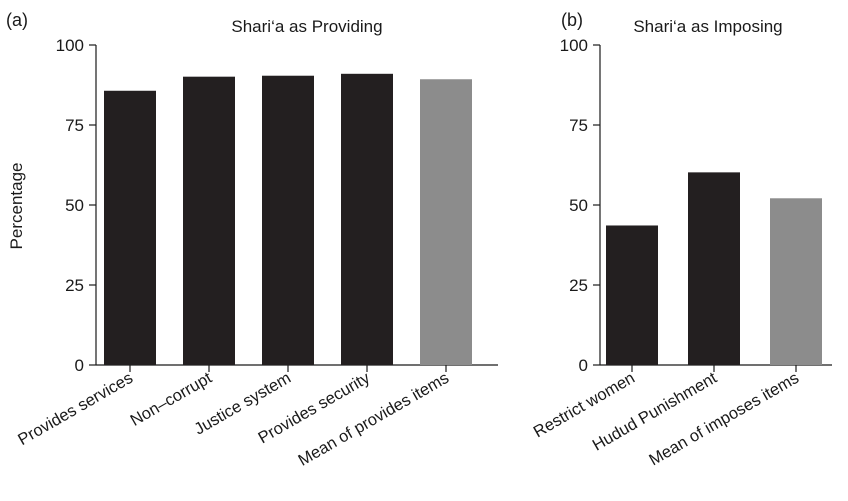 This screenshot has height=501, width=848. What do you see at coordinates (16, 206) in the screenshot?
I see `y-axis-title: Percentage` at bounding box center [16, 206].